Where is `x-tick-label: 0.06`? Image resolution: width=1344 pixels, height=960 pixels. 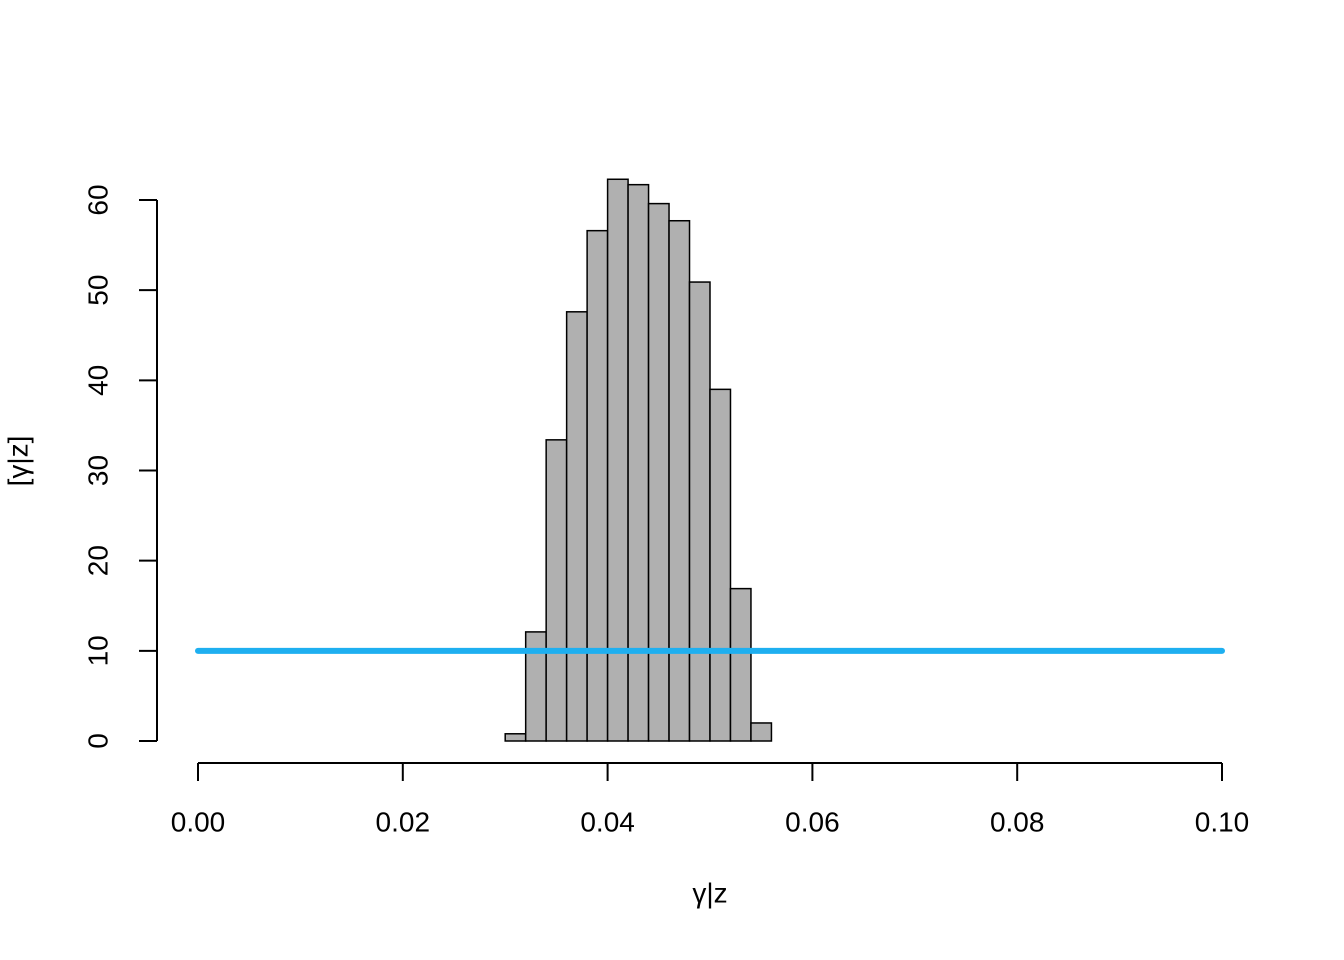 x-tick-label: 0.06 is located at coordinates (812, 821).